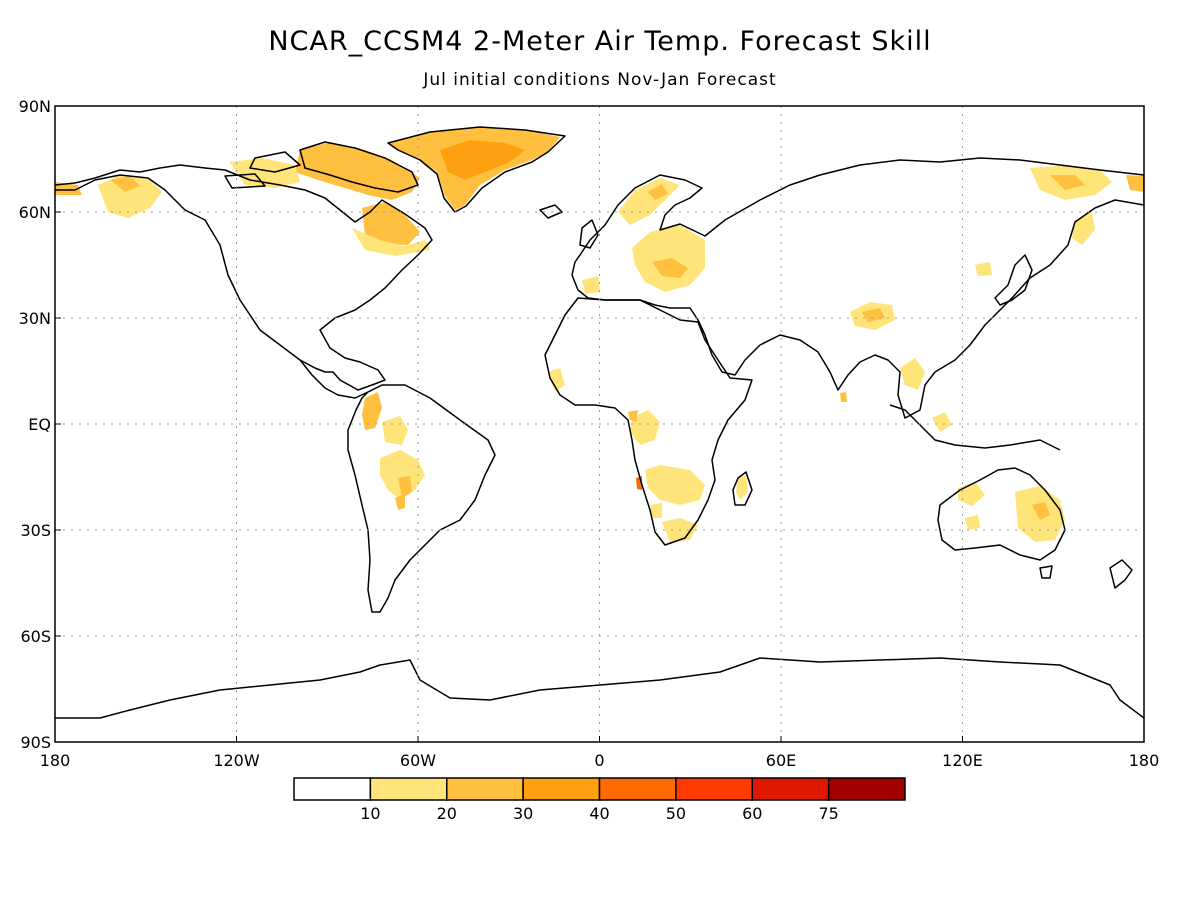 Image resolution: width=1200 pixels, height=900 pixels. I want to click on skill-region-alaska, so click(130, 196).